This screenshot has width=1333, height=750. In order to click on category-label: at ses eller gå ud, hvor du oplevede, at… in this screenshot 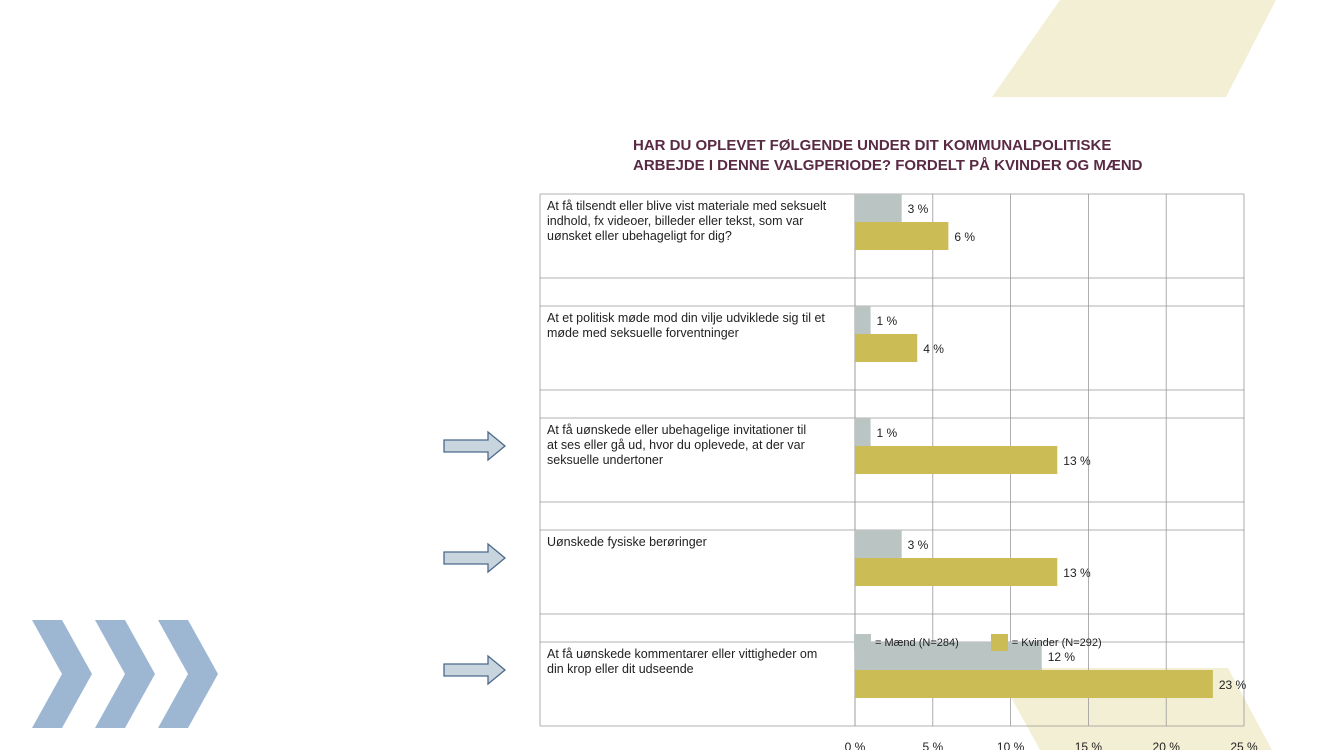, I will do `click(676, 445)`.